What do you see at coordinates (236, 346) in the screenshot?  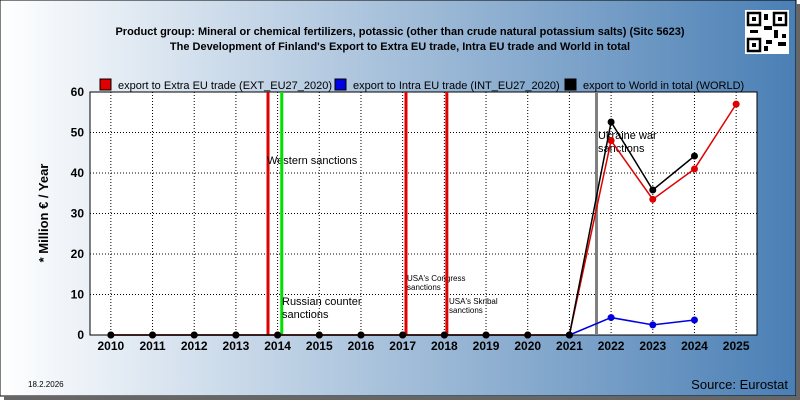 I see `x-tick-label: 2013` at bounding box center [236, 346].